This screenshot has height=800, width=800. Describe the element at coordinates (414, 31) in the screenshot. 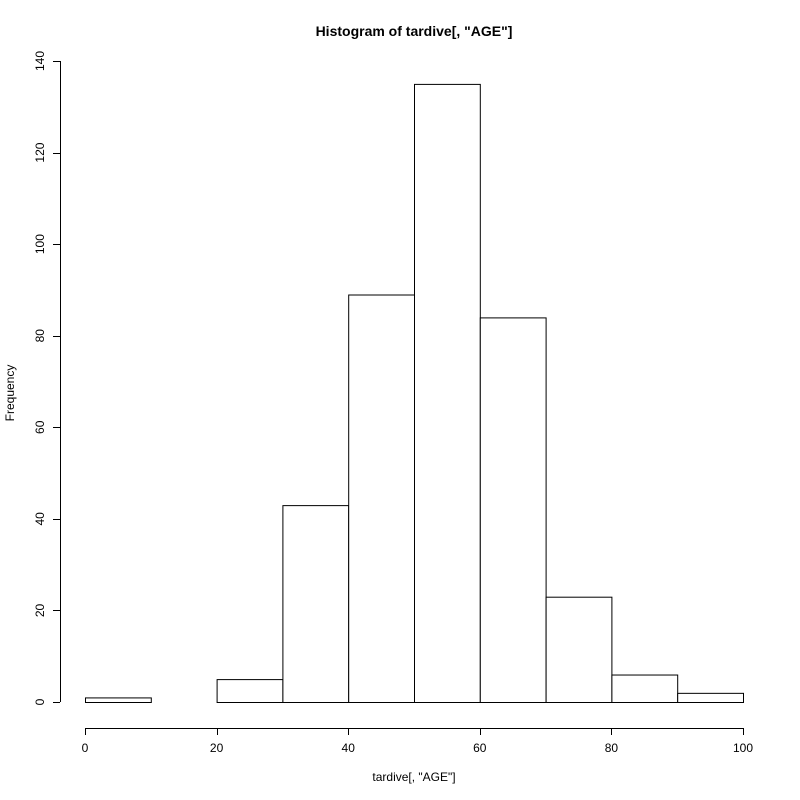

I see `chart-title: Histogram of tardive[, "AGE"]` at that location.